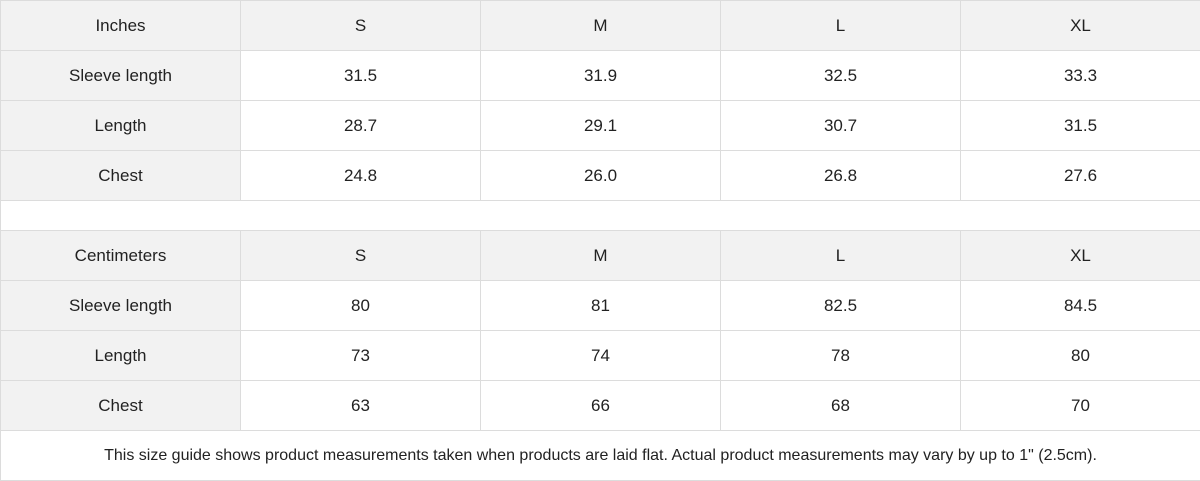 The width and height of the screenshot is (1200, 481). What do you see at coordinates (361, 126) in the screenshot?
I see `measurement-value: 28.7` at bounding box center [361, 126].